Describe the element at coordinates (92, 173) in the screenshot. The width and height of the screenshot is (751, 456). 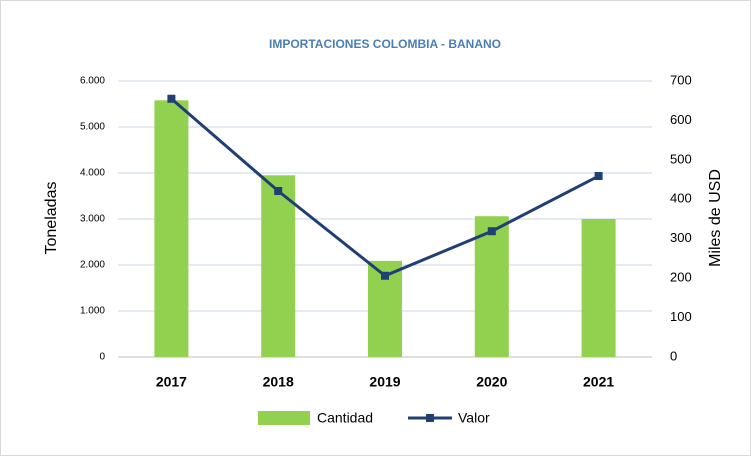
I see `y-tick-label: 4.000` at that location.